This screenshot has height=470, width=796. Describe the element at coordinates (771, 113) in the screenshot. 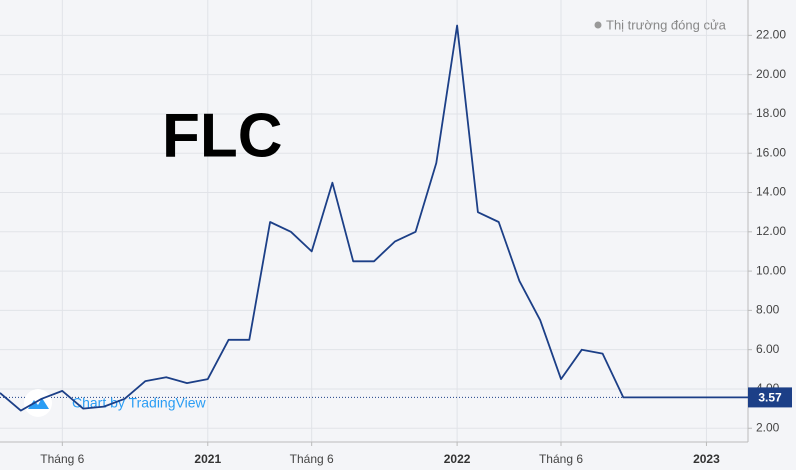

I see `y-tick-label: 18.00` at that location.